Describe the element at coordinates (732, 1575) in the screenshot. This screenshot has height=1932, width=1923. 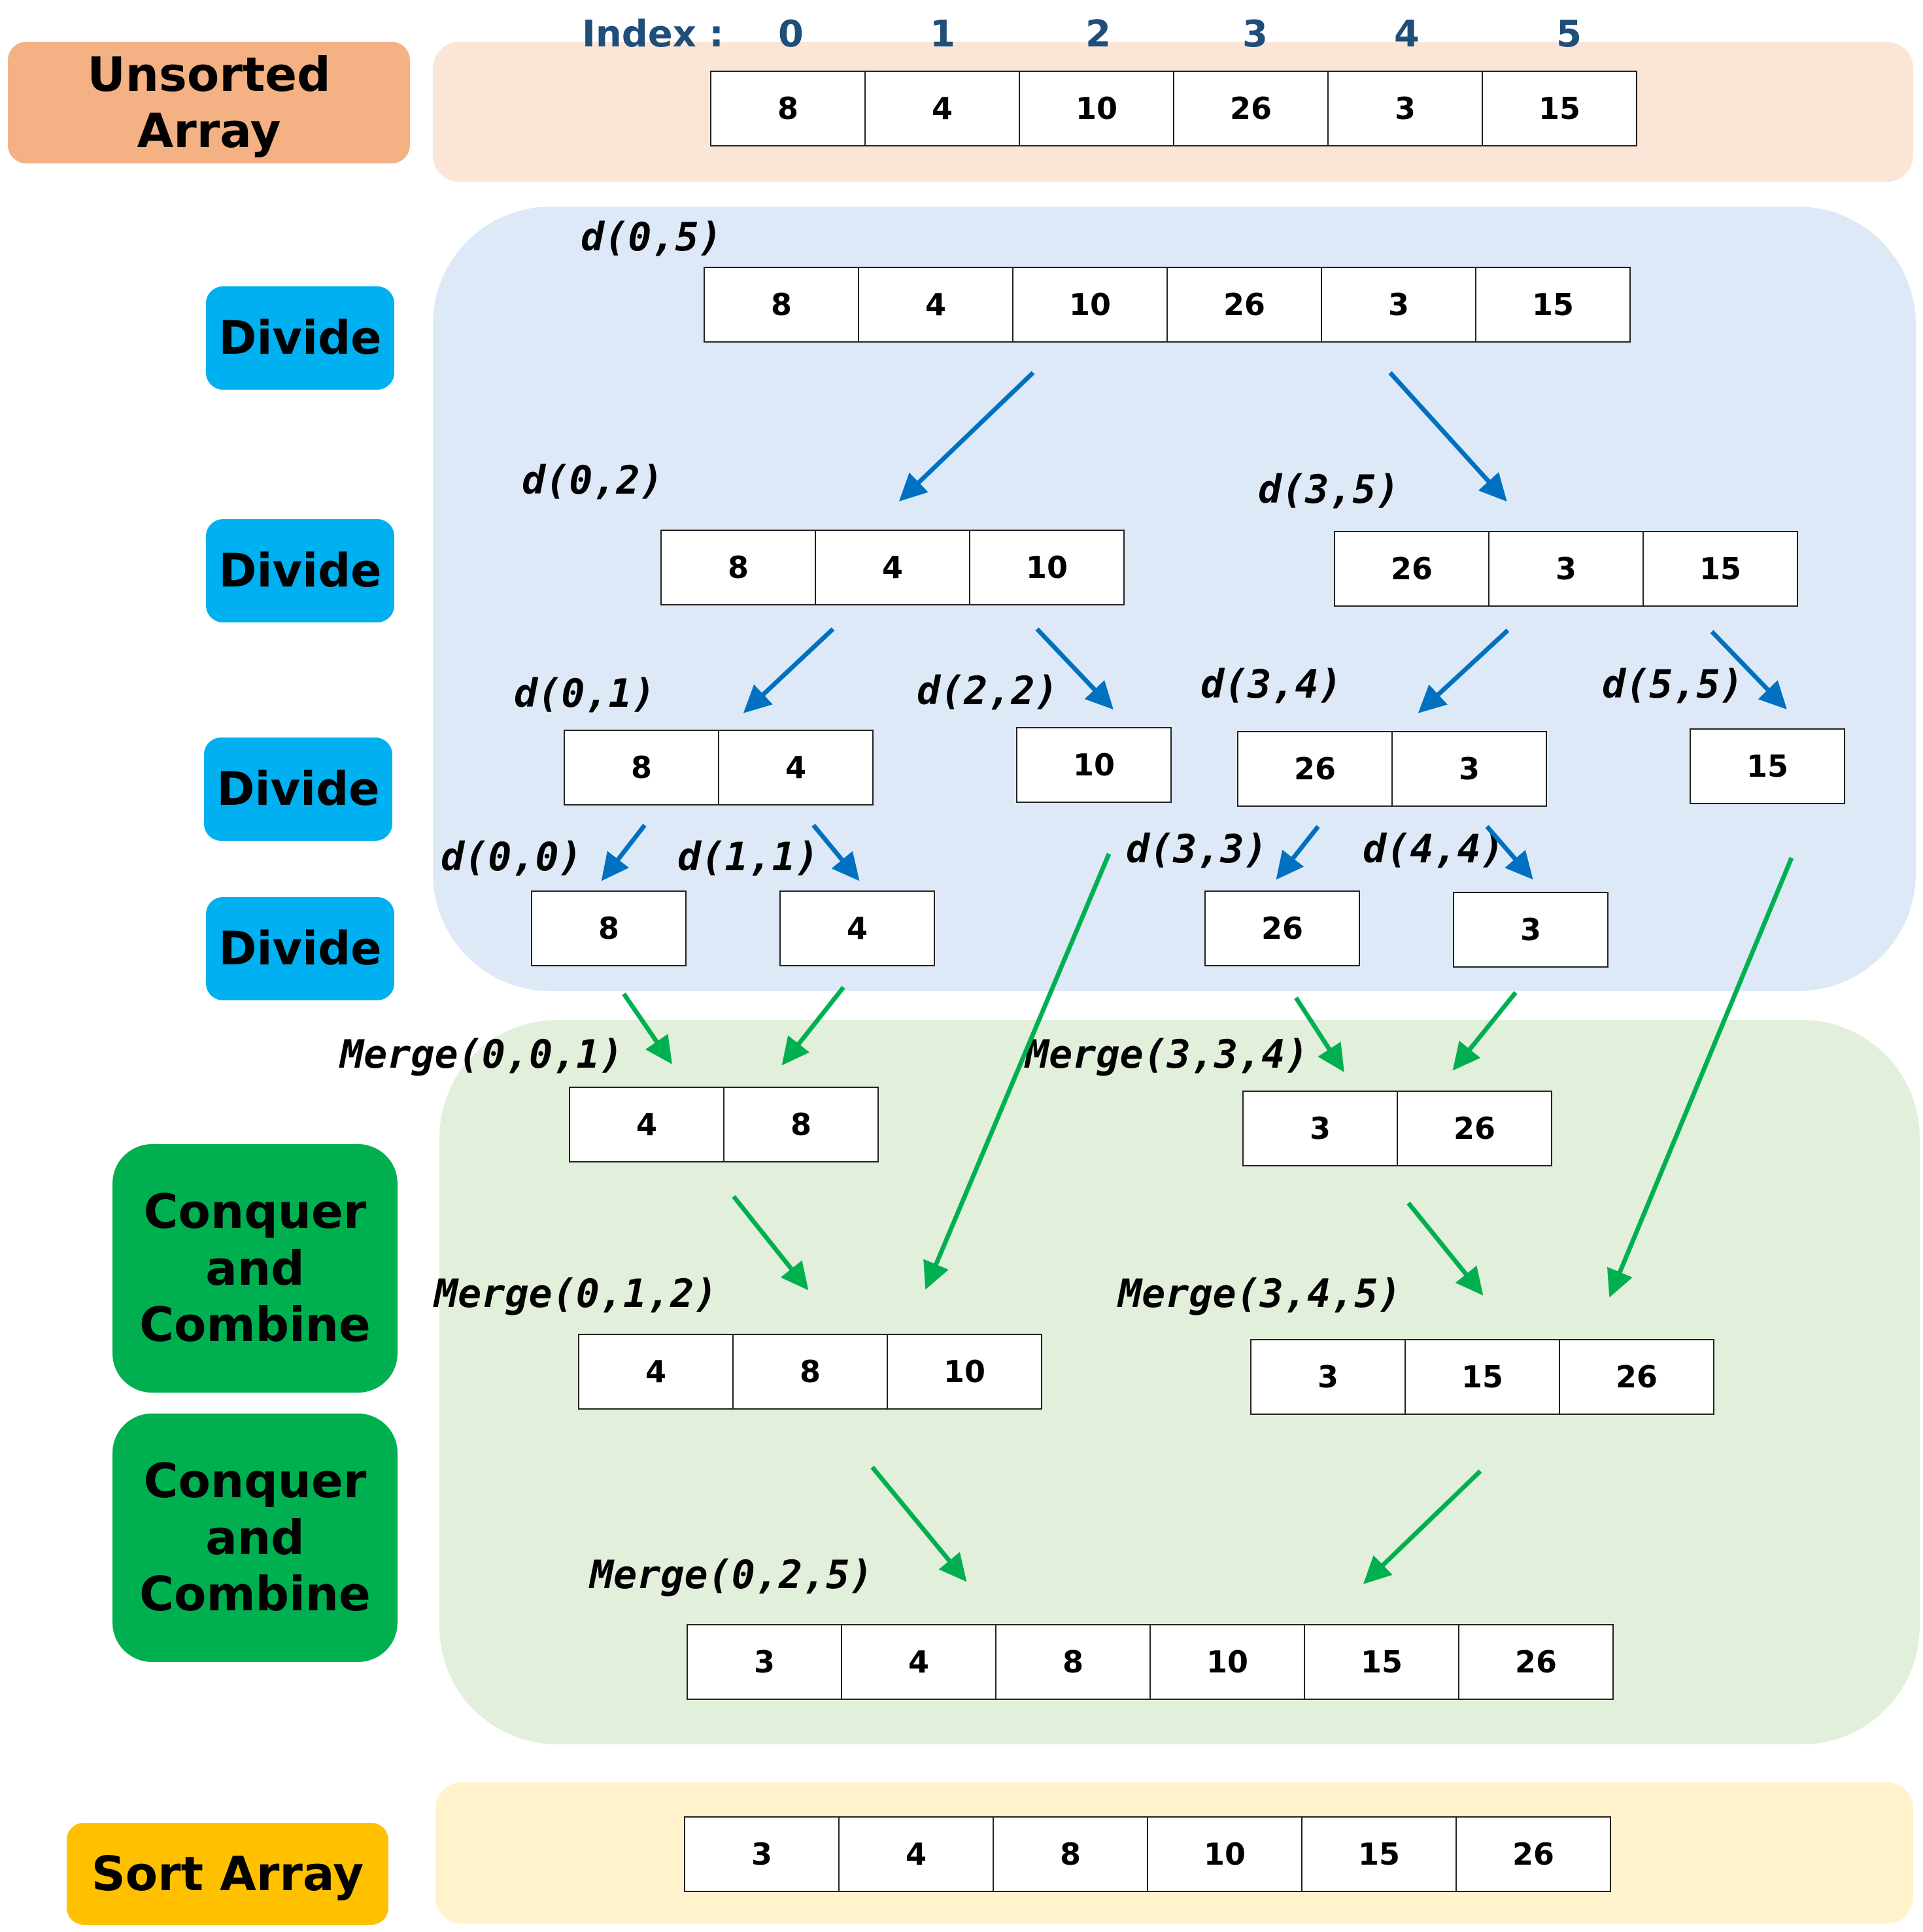
I see `call-label: Merge(0,2,5)` at that location.